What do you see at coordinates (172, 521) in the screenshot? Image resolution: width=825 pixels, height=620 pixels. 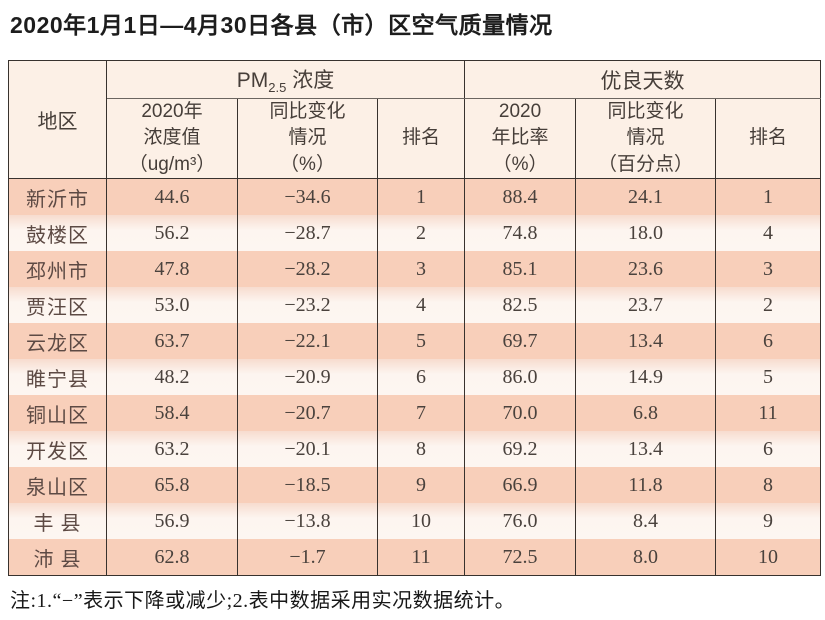 I see `cell-pm25-value: 56.9` at bounding box center [172, 521].